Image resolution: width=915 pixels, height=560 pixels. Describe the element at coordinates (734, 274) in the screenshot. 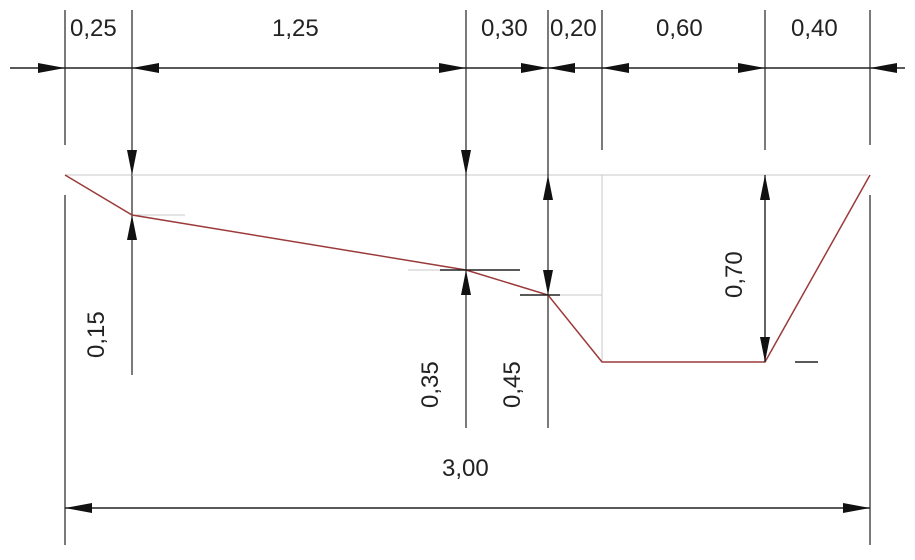

I see `dim-label-depth-d: 0,70` at that location.